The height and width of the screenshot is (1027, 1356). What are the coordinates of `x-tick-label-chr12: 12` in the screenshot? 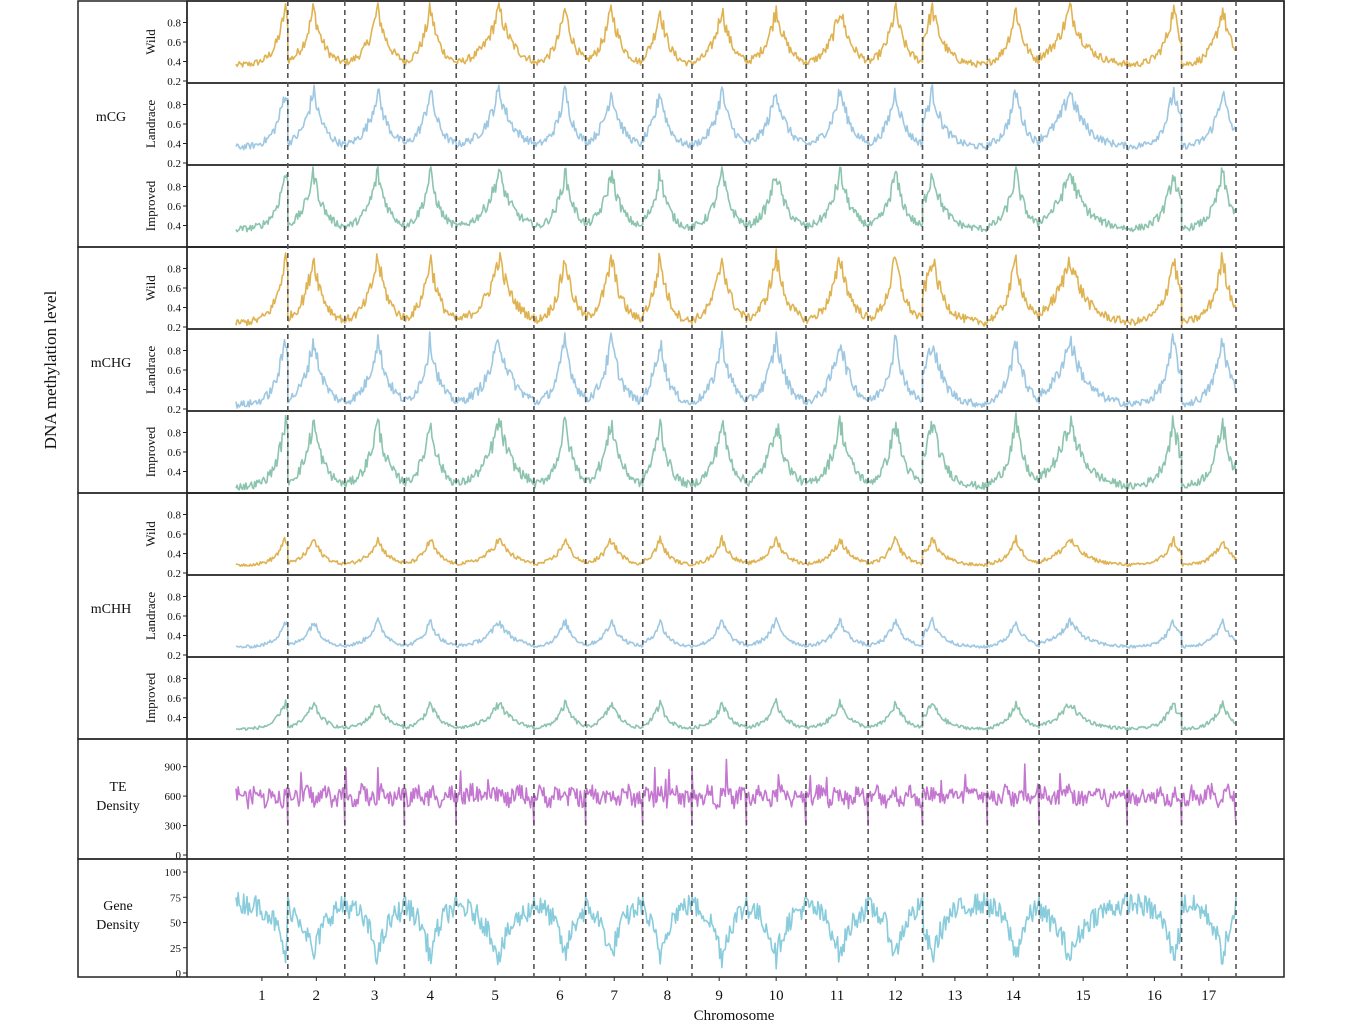 It's located at (895, 996).